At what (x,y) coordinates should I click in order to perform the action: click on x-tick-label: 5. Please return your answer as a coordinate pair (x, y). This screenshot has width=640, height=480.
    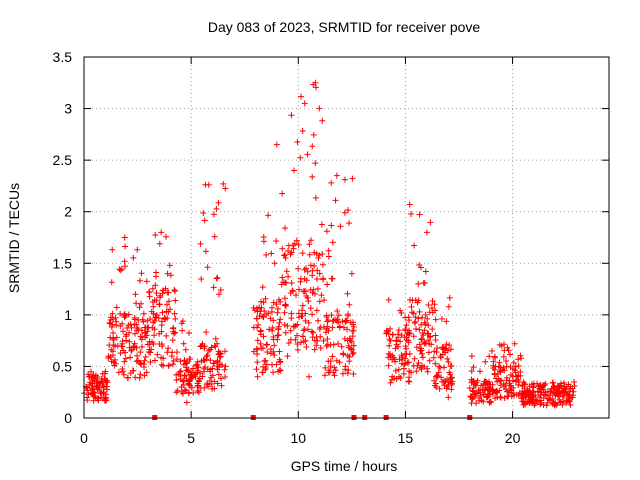
    Looking at the image, I should click on (191, 438).